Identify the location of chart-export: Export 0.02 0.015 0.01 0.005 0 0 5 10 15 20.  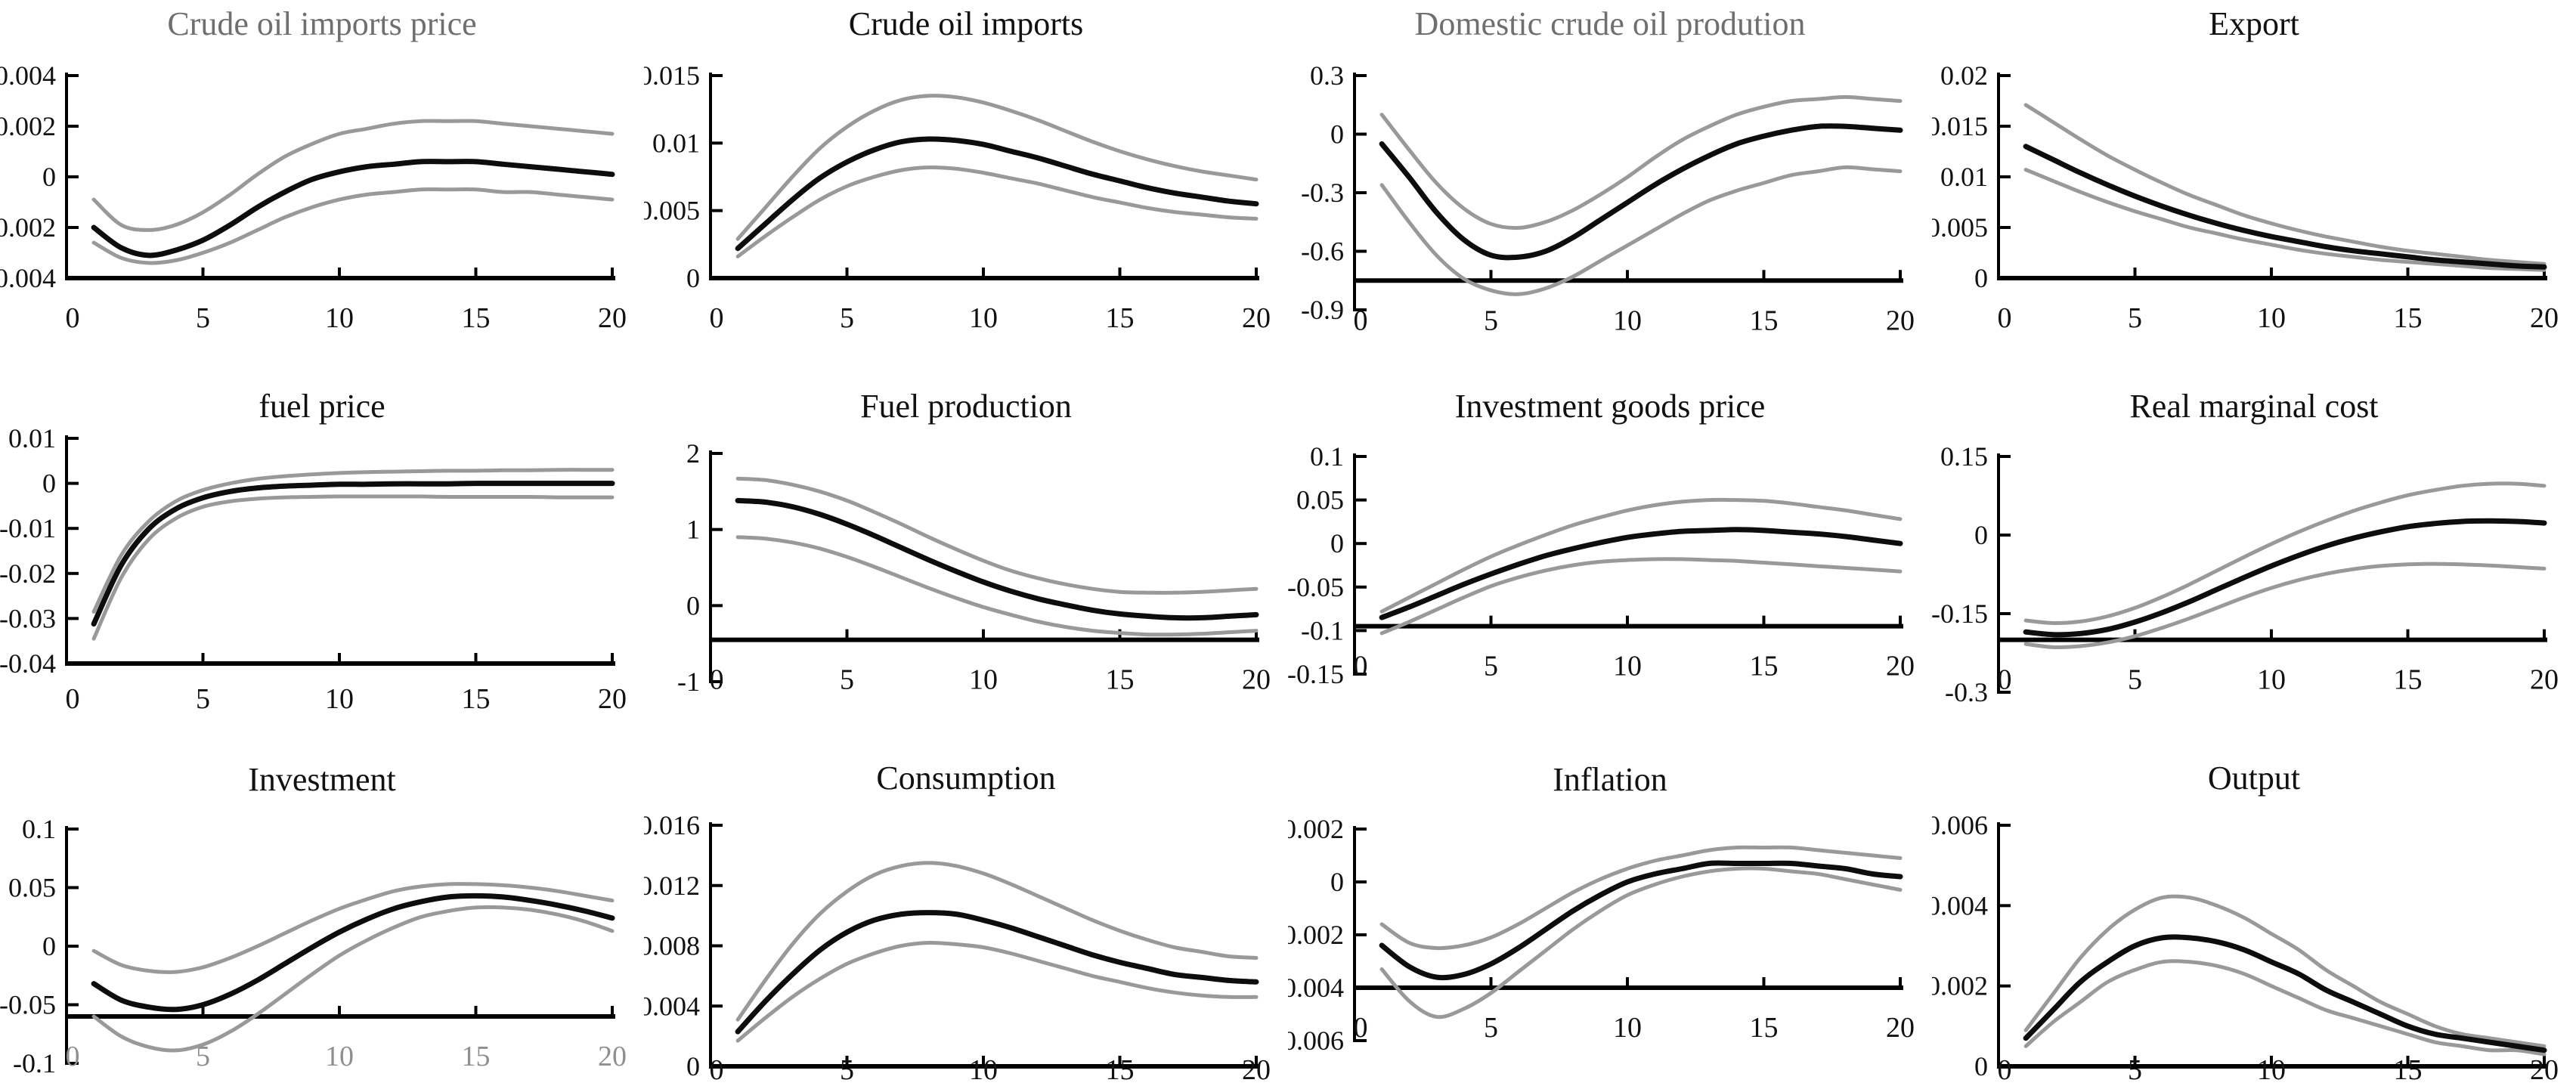
(2254, 178).